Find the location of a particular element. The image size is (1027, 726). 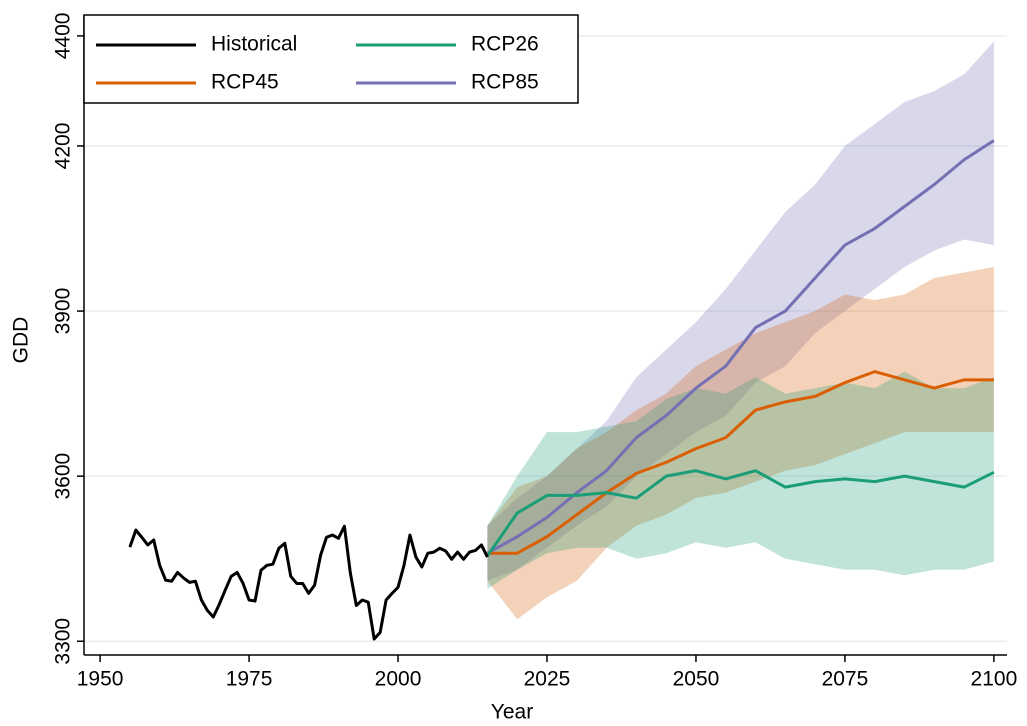

legend: Historical RCP26 RCP45 RCP85 is located at coordinates (331, 59).